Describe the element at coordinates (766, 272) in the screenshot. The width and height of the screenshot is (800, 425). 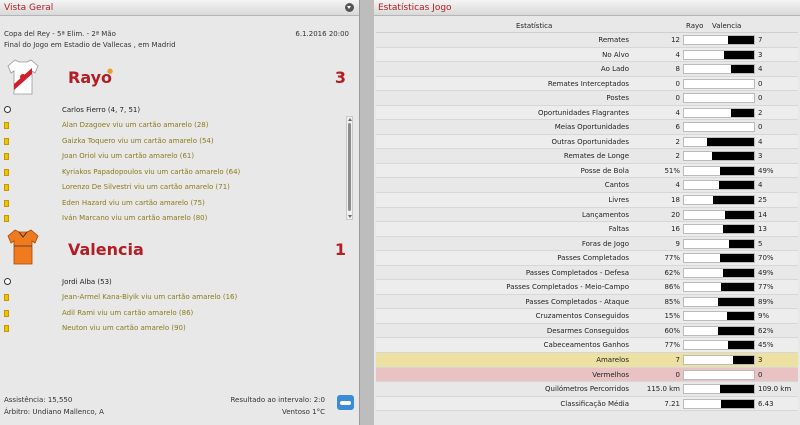
I see `stat-away-value: 49%` at that location.